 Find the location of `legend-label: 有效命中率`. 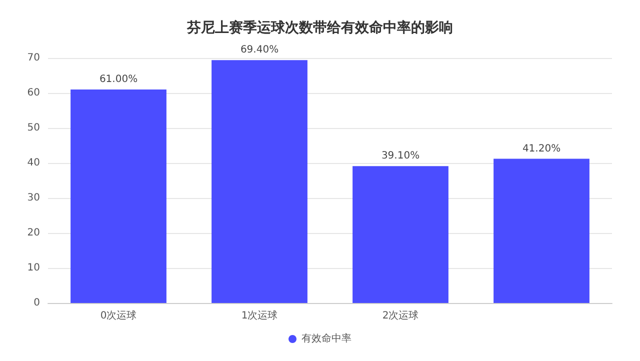

legend-label: 有效命中率 is located at coordinates (327, 338).